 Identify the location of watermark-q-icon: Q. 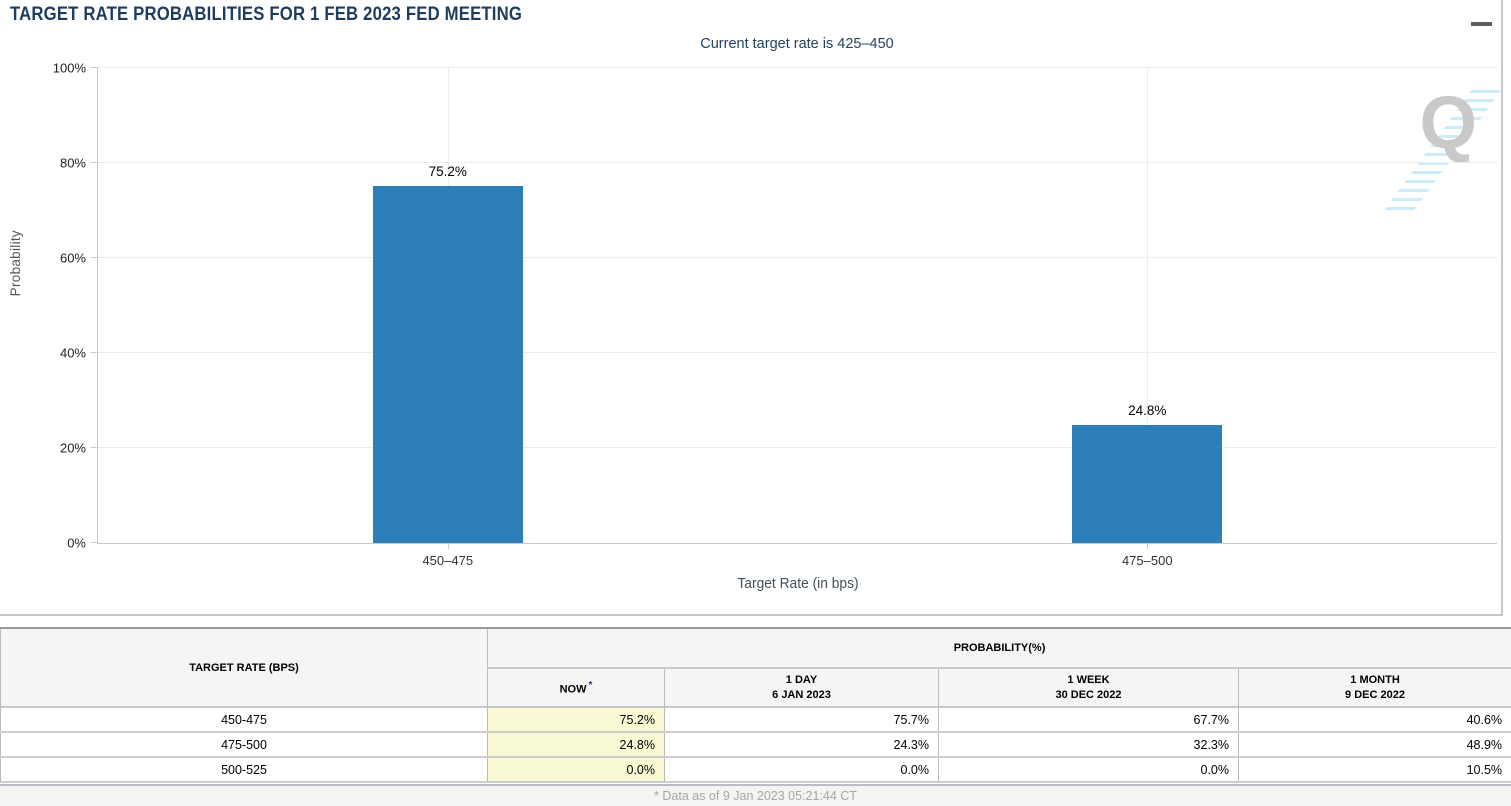
(1448, 122).